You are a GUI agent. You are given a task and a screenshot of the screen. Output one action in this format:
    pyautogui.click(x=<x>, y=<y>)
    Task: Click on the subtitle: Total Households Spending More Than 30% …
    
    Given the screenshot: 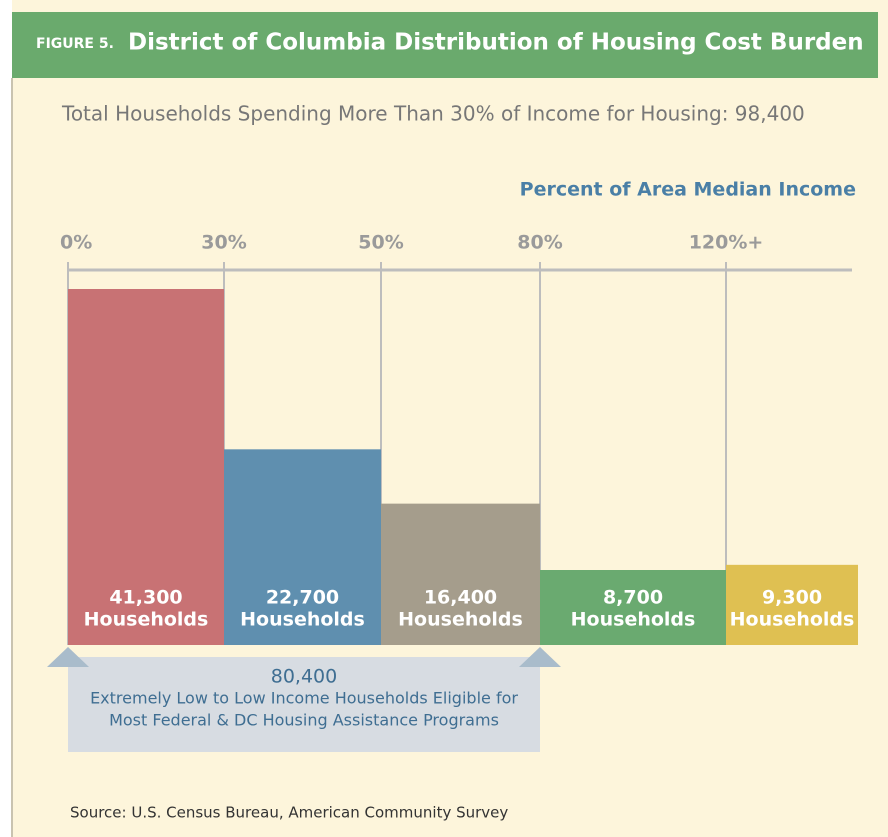 What is the action you would take?
    pyautogui.click(x=433, y=114)
    